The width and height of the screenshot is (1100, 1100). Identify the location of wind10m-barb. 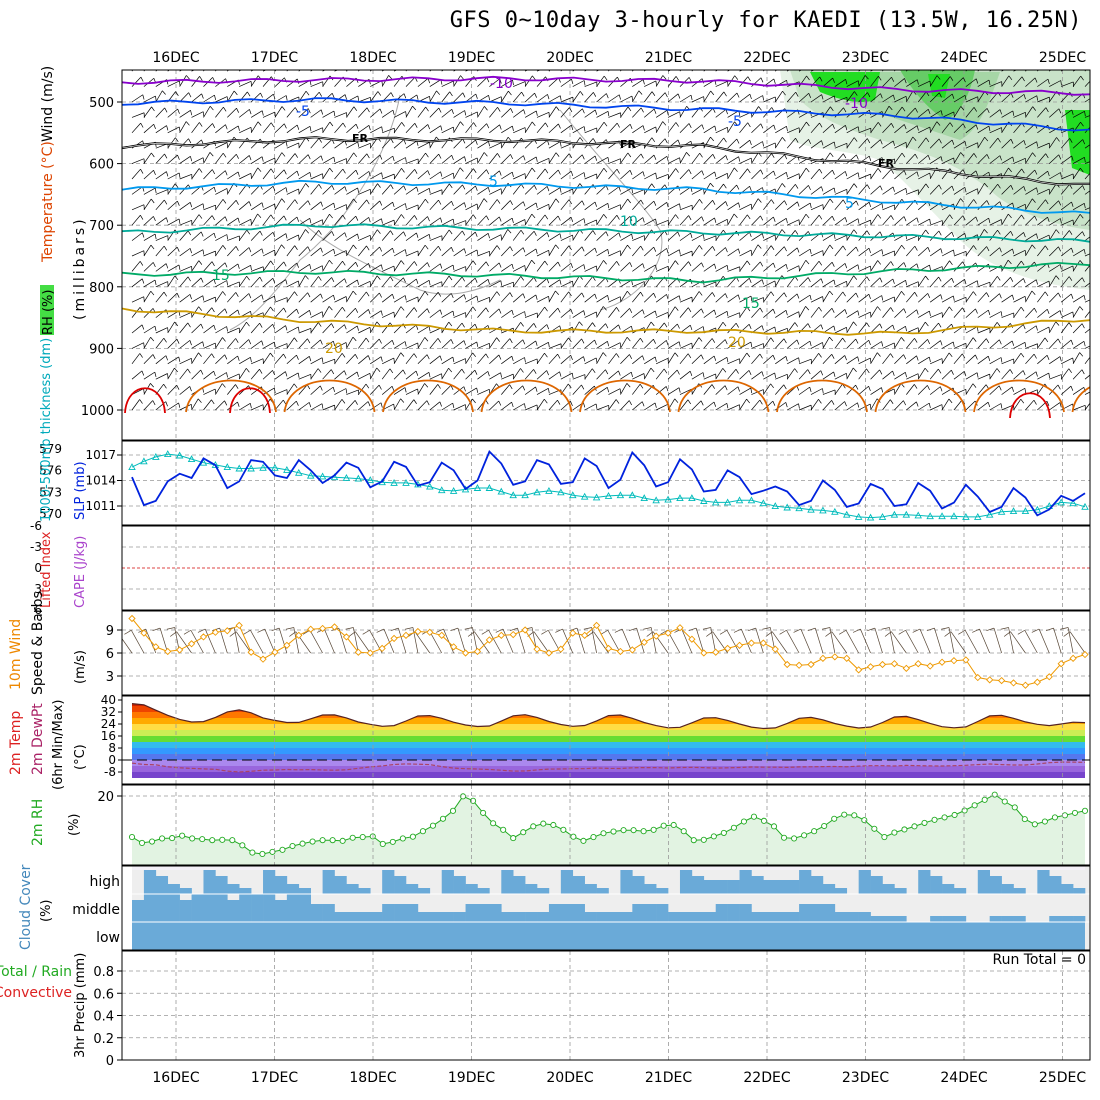
(687, 641).